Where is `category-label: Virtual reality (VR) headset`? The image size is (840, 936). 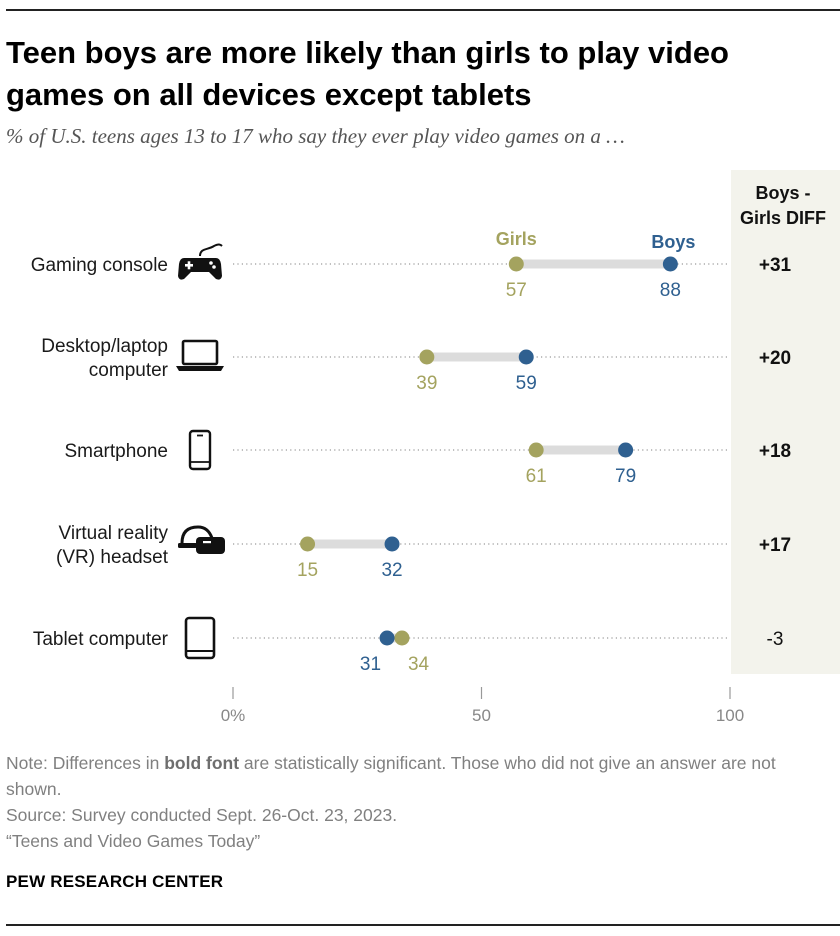
category-label: Virtual reality (VR) headset is located at coordinates (112, 545).